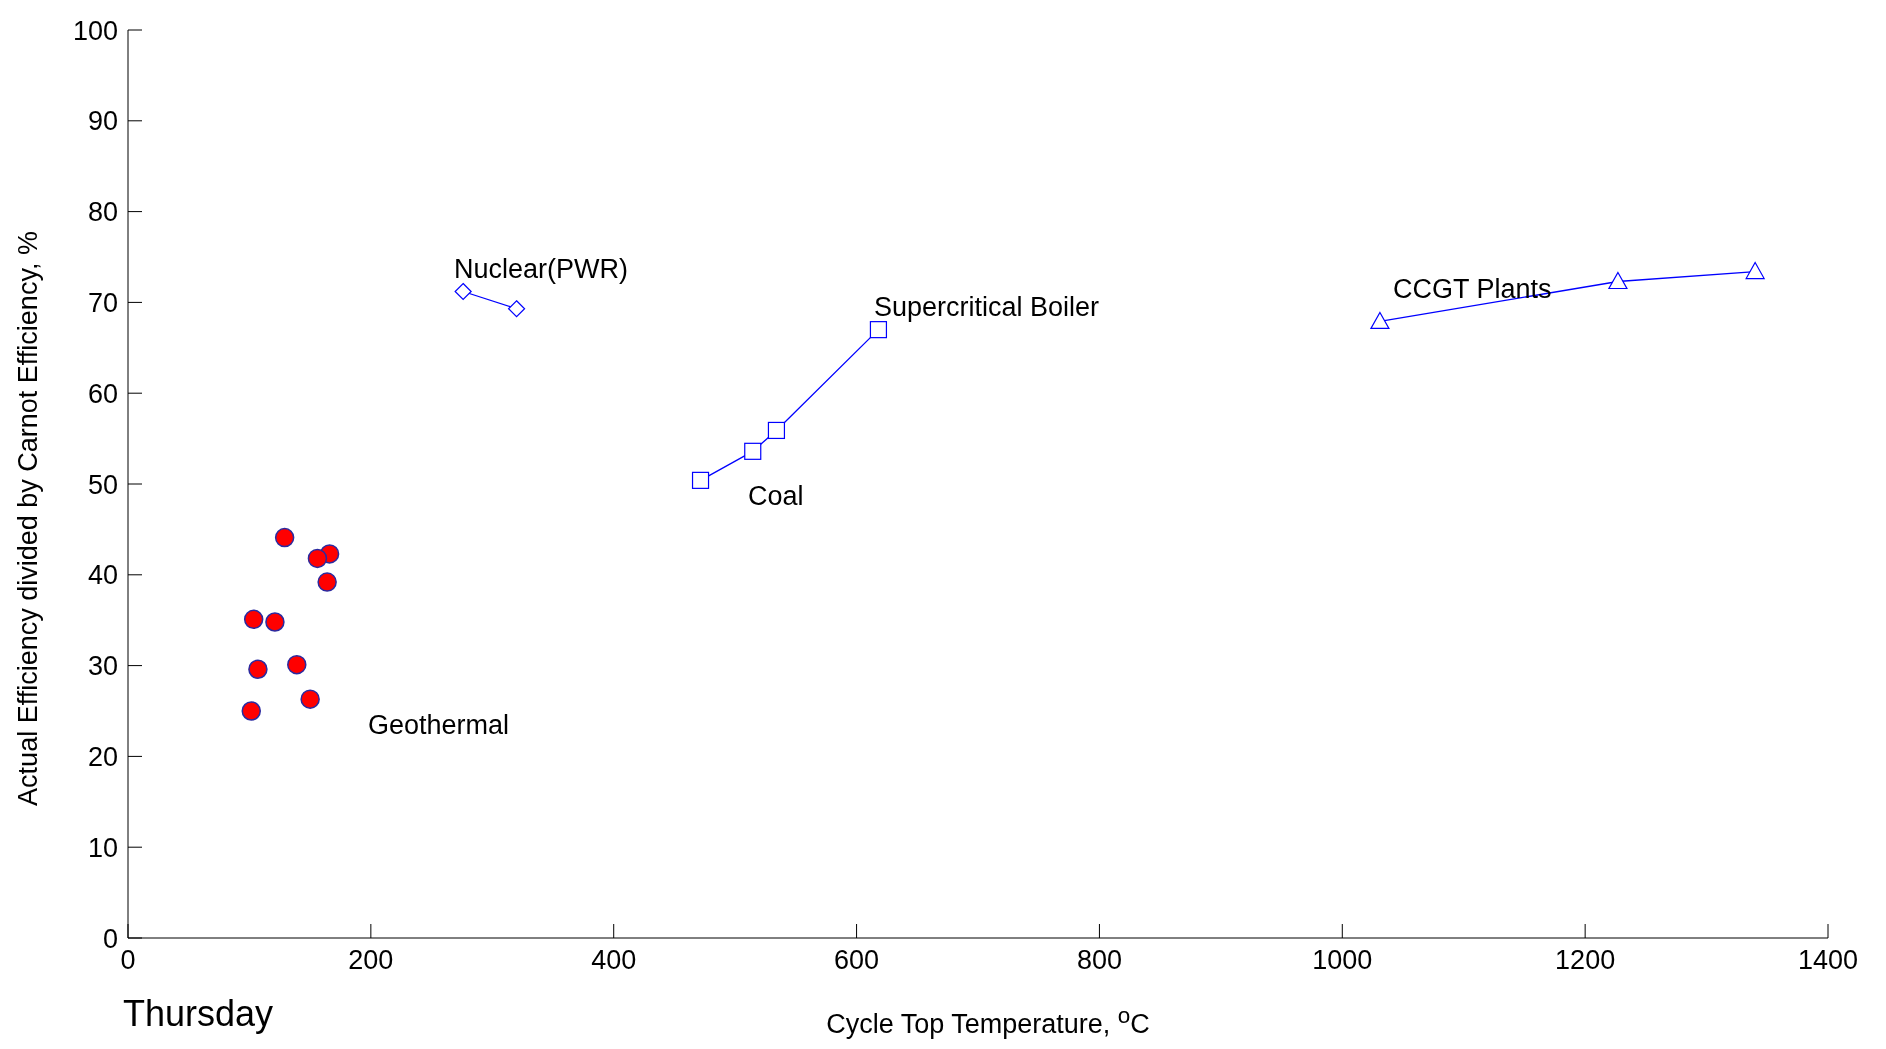  What do you see at coordinates (102, 121) in the screenshot?
I see `y-tick-label: 90` at bounding box center [102, 121].